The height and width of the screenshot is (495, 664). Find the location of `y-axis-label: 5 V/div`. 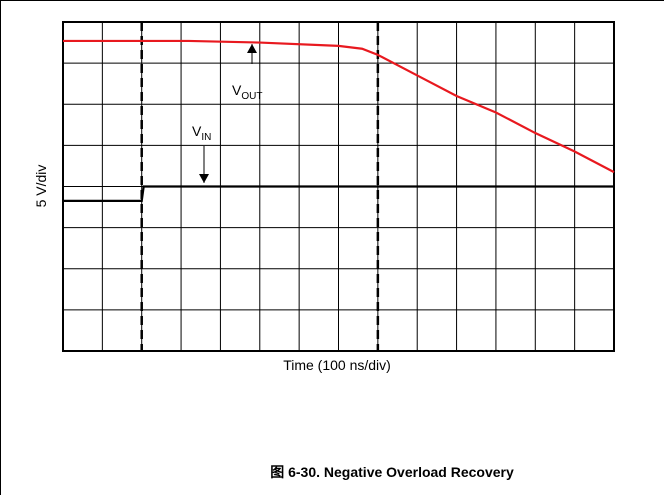

y-axis-label: 5 V/div is located at coordinates (41, 186).